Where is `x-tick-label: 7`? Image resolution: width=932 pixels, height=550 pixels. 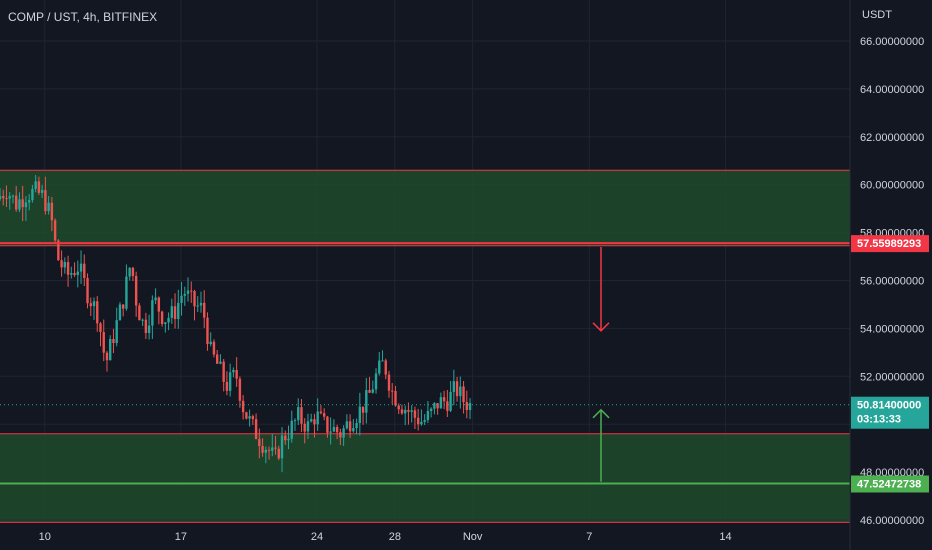
x-tick-label: 7 is located at coordinates (589, 537).